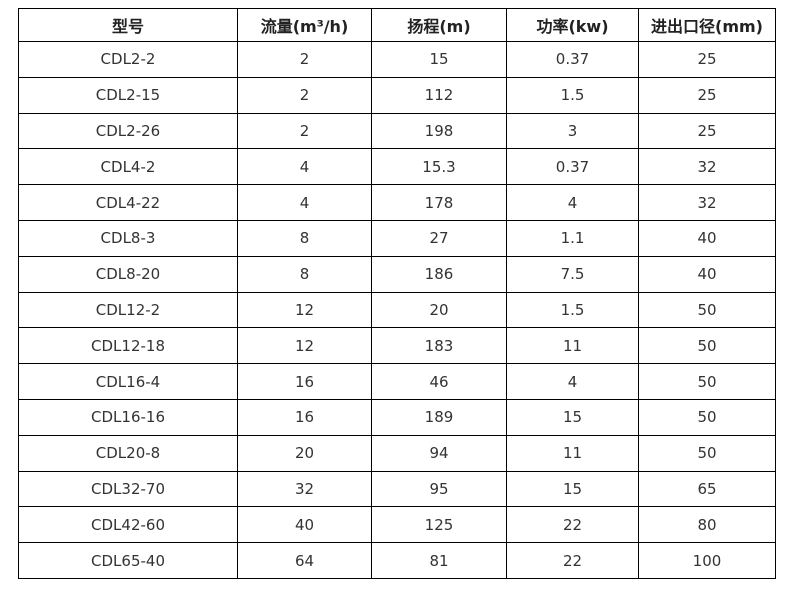 The width and height of the screenshot is (790, 589). What do you see at coordinates (439, 381) in the screenshot?
I see `head-cell: 46` at bounding box center [439, 381].